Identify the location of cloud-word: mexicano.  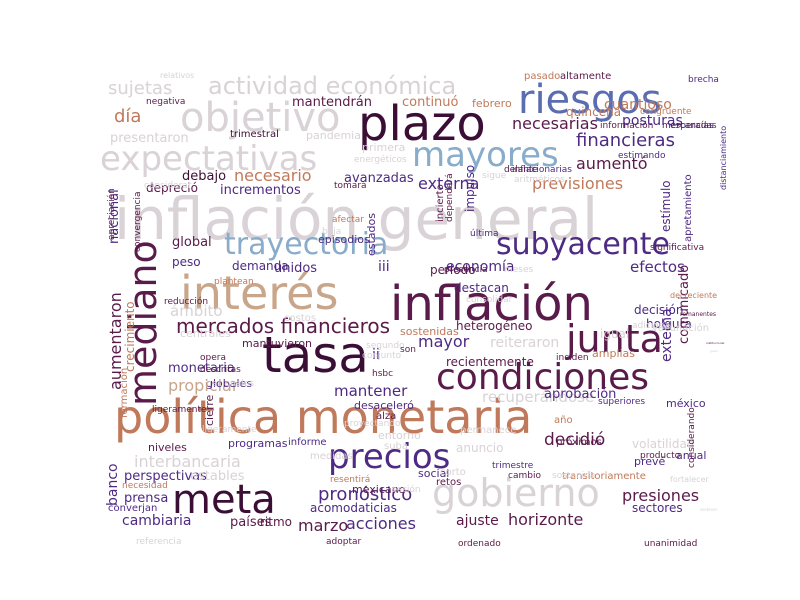
(379, 489).